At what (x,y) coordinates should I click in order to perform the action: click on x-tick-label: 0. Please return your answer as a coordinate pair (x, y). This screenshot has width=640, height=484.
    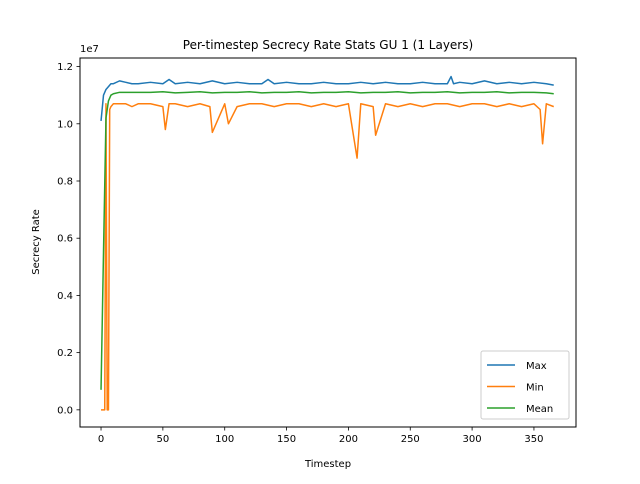
    Looking at the image, I should click on (101, 439).